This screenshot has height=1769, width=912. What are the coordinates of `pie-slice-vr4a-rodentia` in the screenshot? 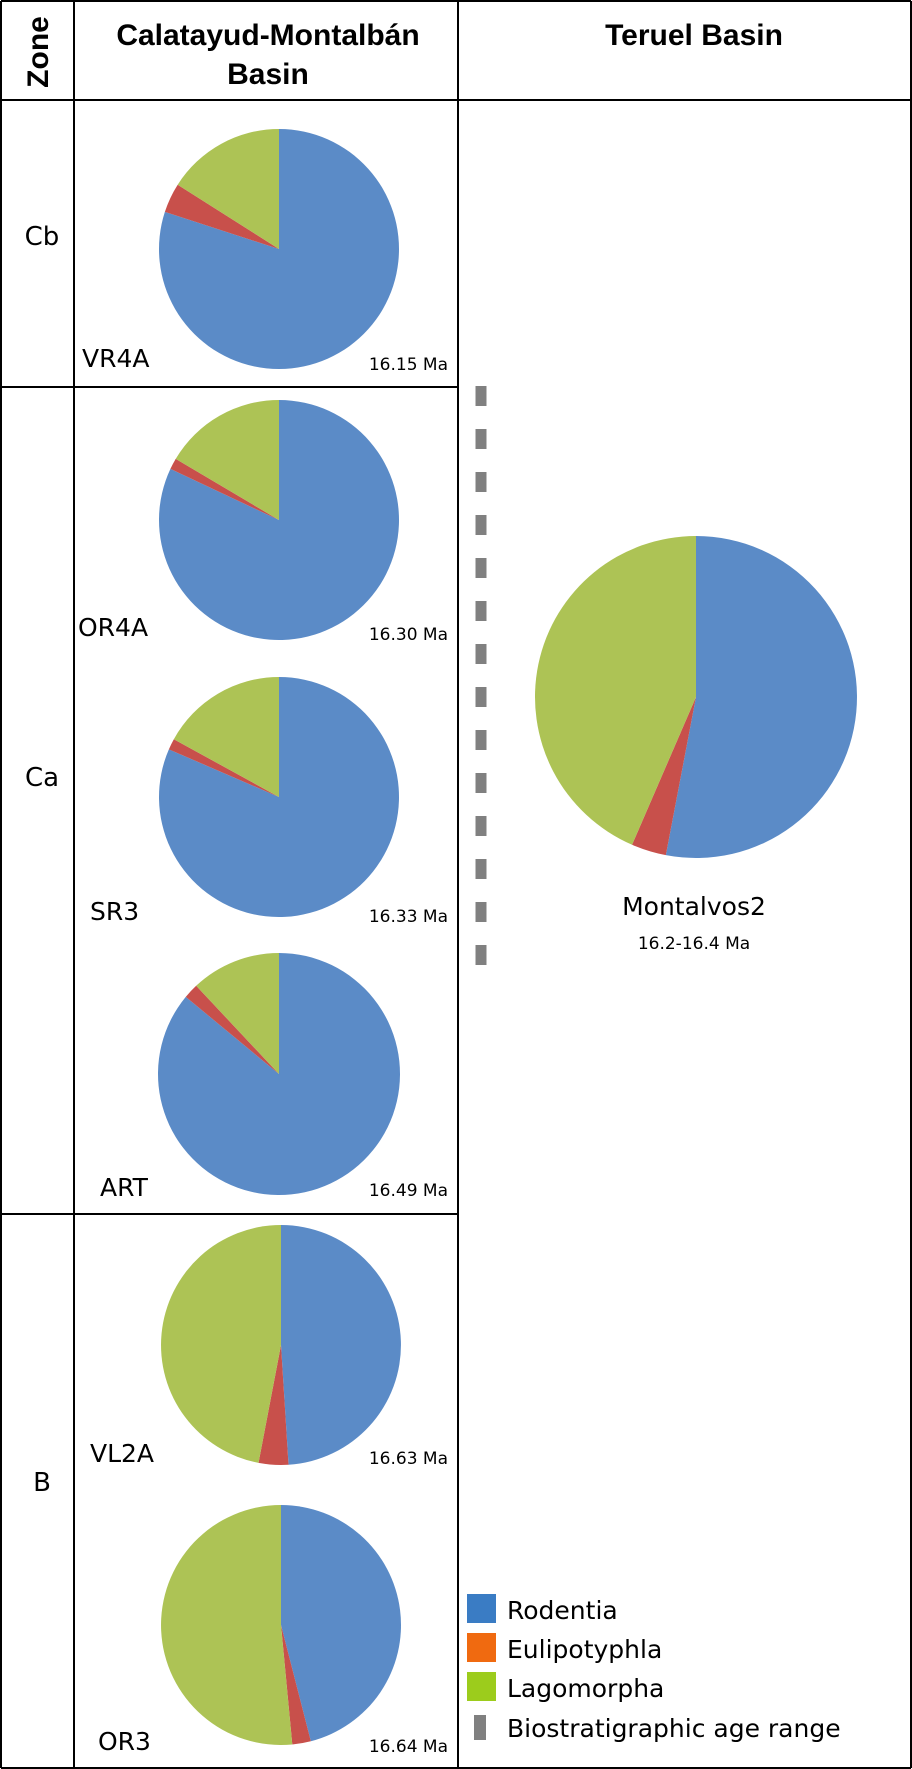 It's located at (278, 249).